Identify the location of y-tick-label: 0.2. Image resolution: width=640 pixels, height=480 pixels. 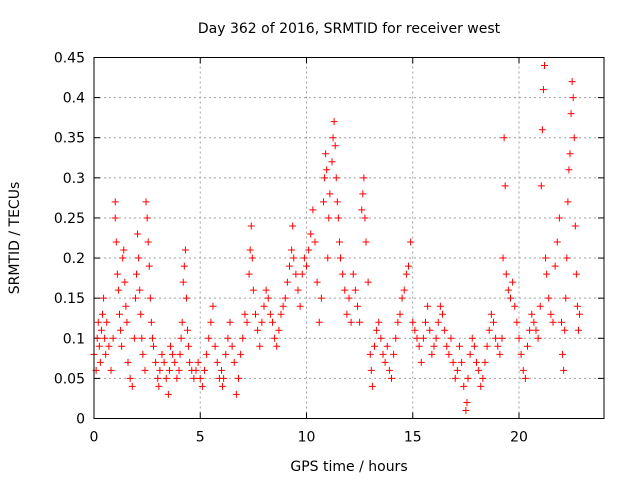
(74, 259).